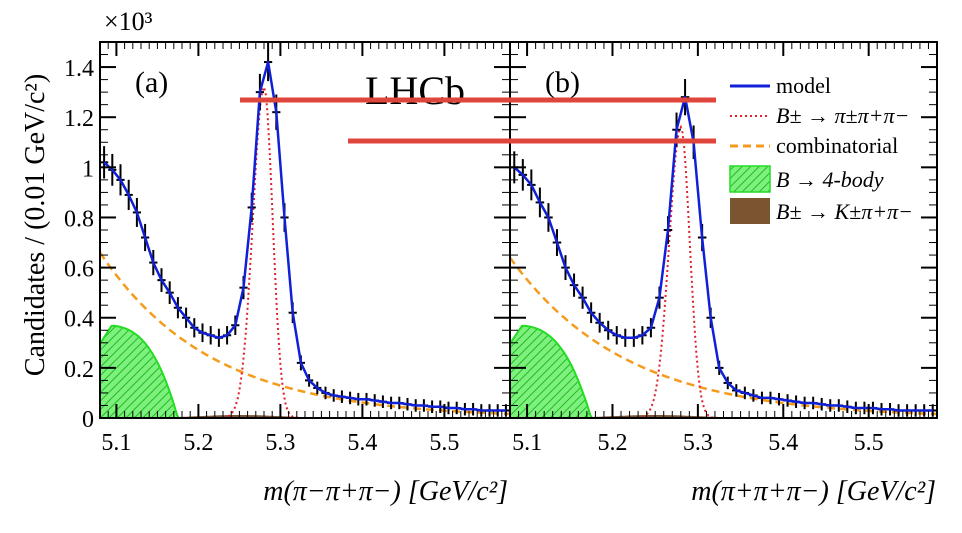 This screenshot has width=962, height=533. I want to click on y-tick-label: 0.2, so click(79, 370).